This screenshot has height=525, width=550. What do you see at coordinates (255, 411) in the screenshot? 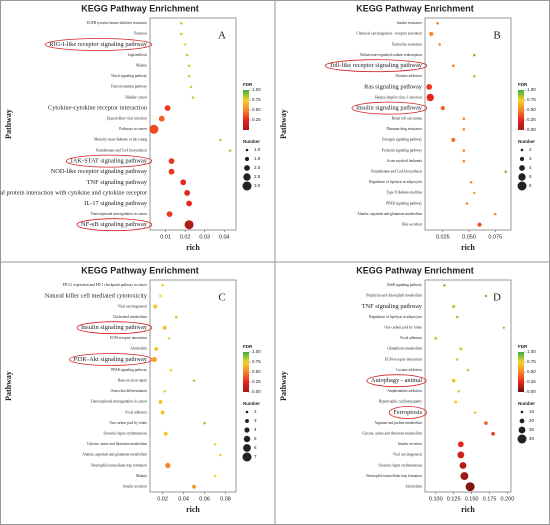
I see `size-legend-label: 2` at bounding box center [255, 411].